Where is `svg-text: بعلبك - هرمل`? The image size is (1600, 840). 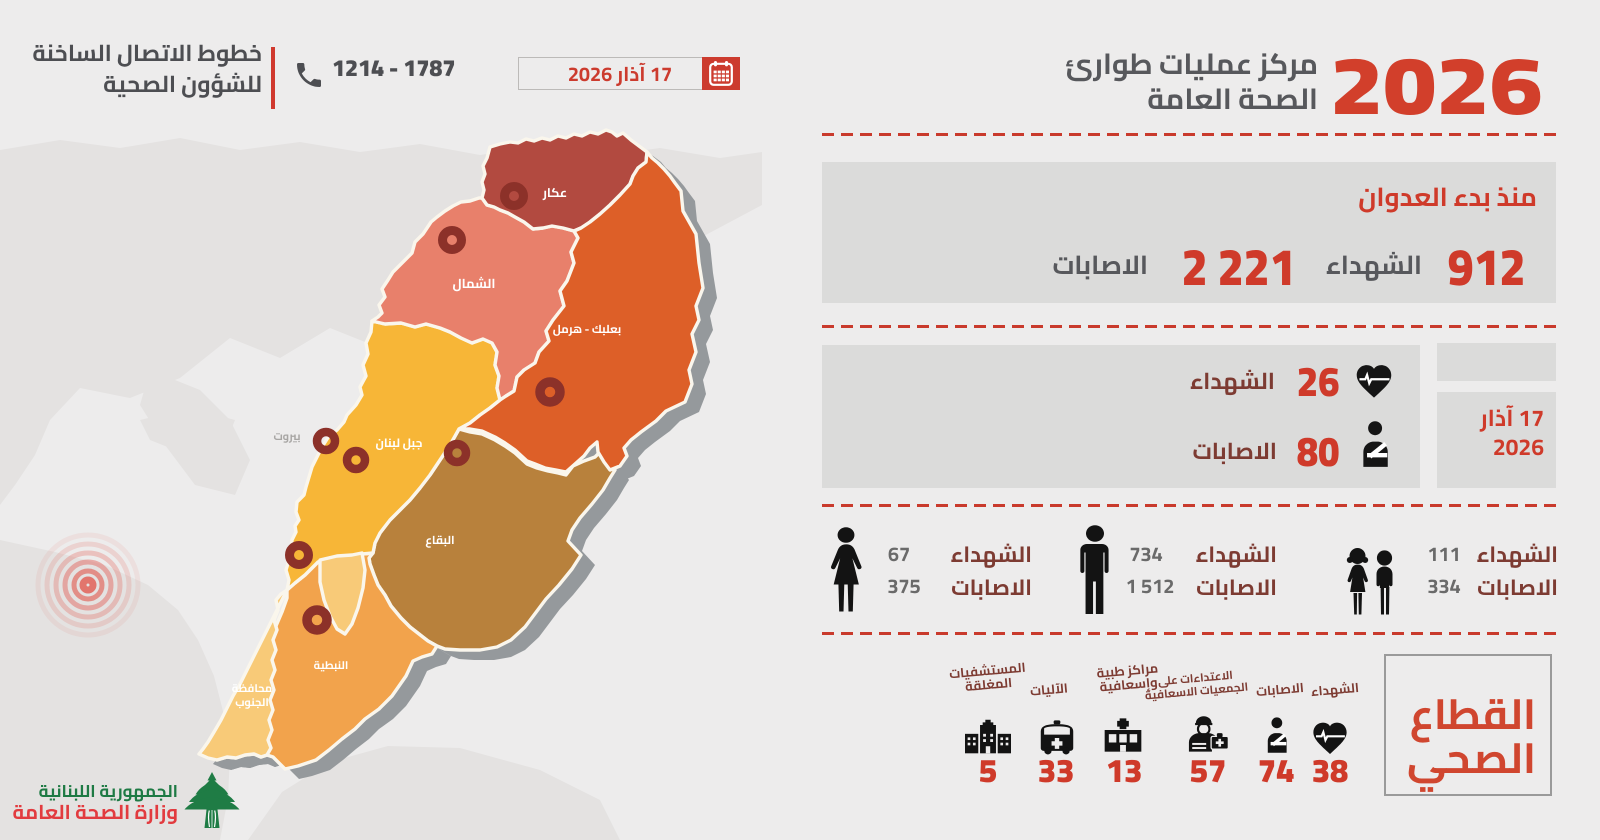
svg-text: بعلبك - هرمل is located at coordinates (587, 329).